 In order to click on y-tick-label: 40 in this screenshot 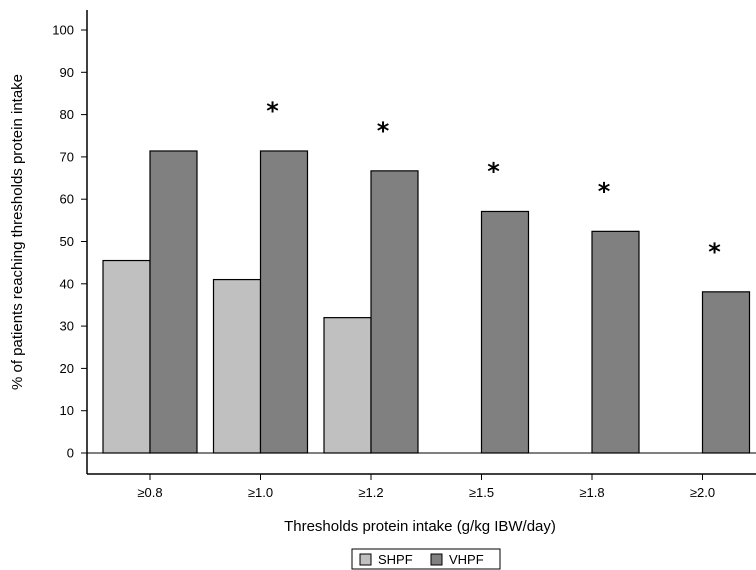, I will do `click(67, 283)`.